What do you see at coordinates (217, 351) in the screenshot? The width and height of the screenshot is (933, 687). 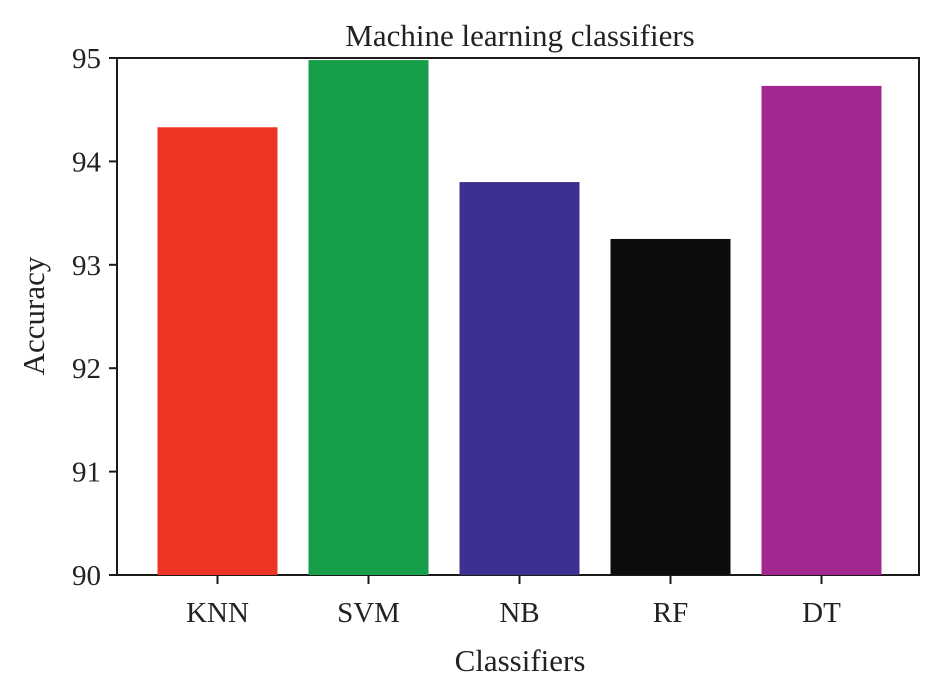 I see `bar-knn` at bounding box center [217, 351].